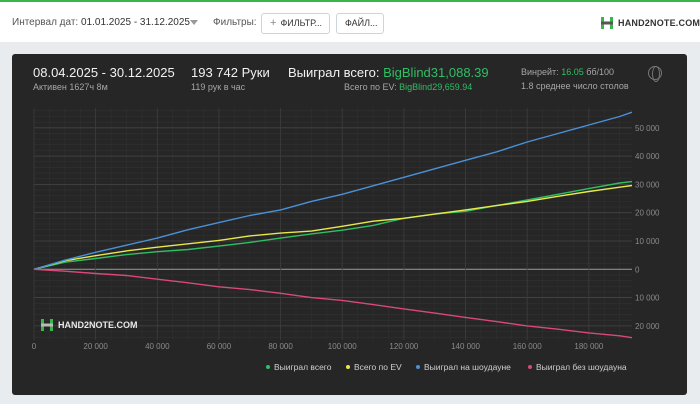 The image size is (700, 404). Describe the element at coordinates (575, 86) in the screenshot. I see `tables-avg: 1.8 среднее число столов` at that location.